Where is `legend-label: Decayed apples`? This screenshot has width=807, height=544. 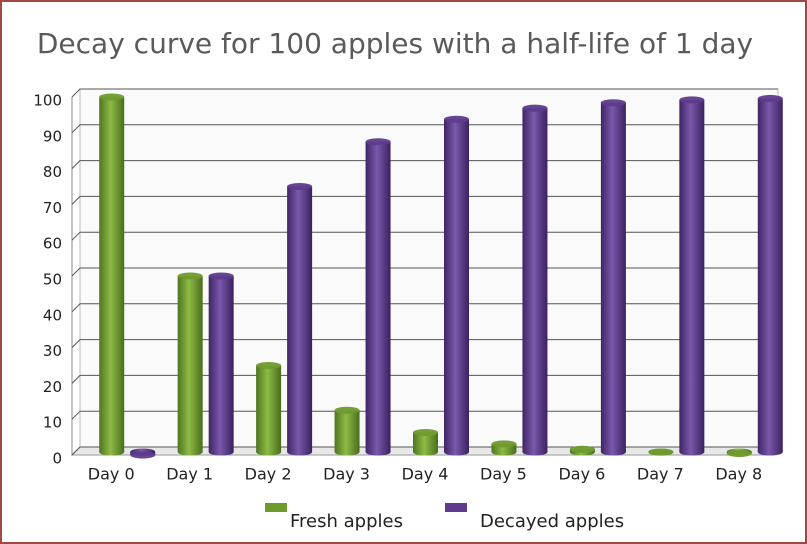
legend-label: Decayed apples is located at coordinates (552, 521).